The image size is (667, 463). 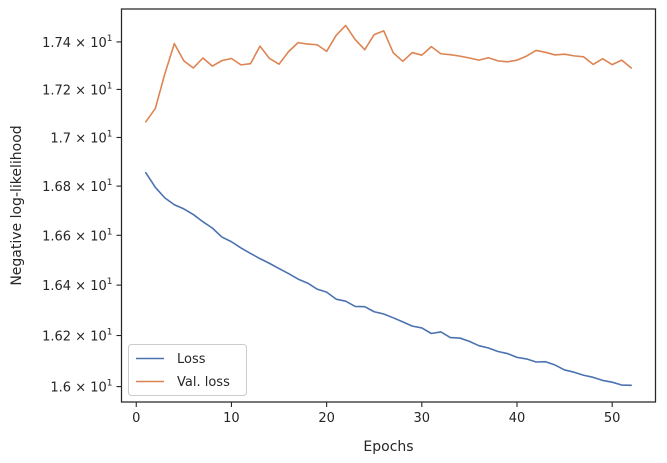 I want to click on x-tick-label: 40, so click(x=517, y=418).